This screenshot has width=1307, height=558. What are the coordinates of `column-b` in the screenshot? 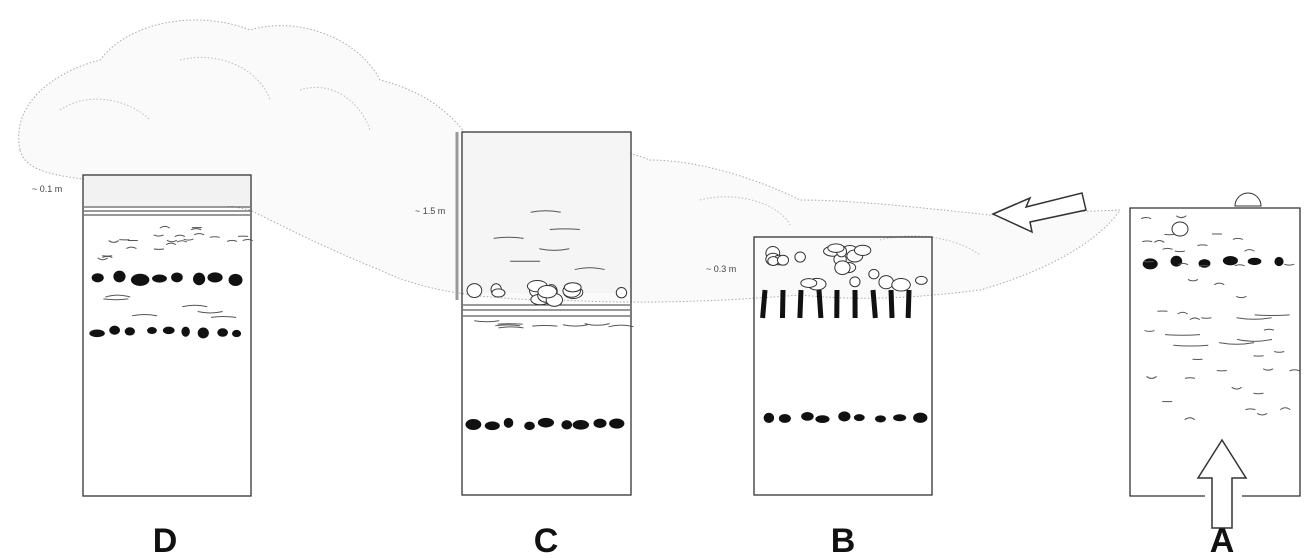 It's located at (843, 366).